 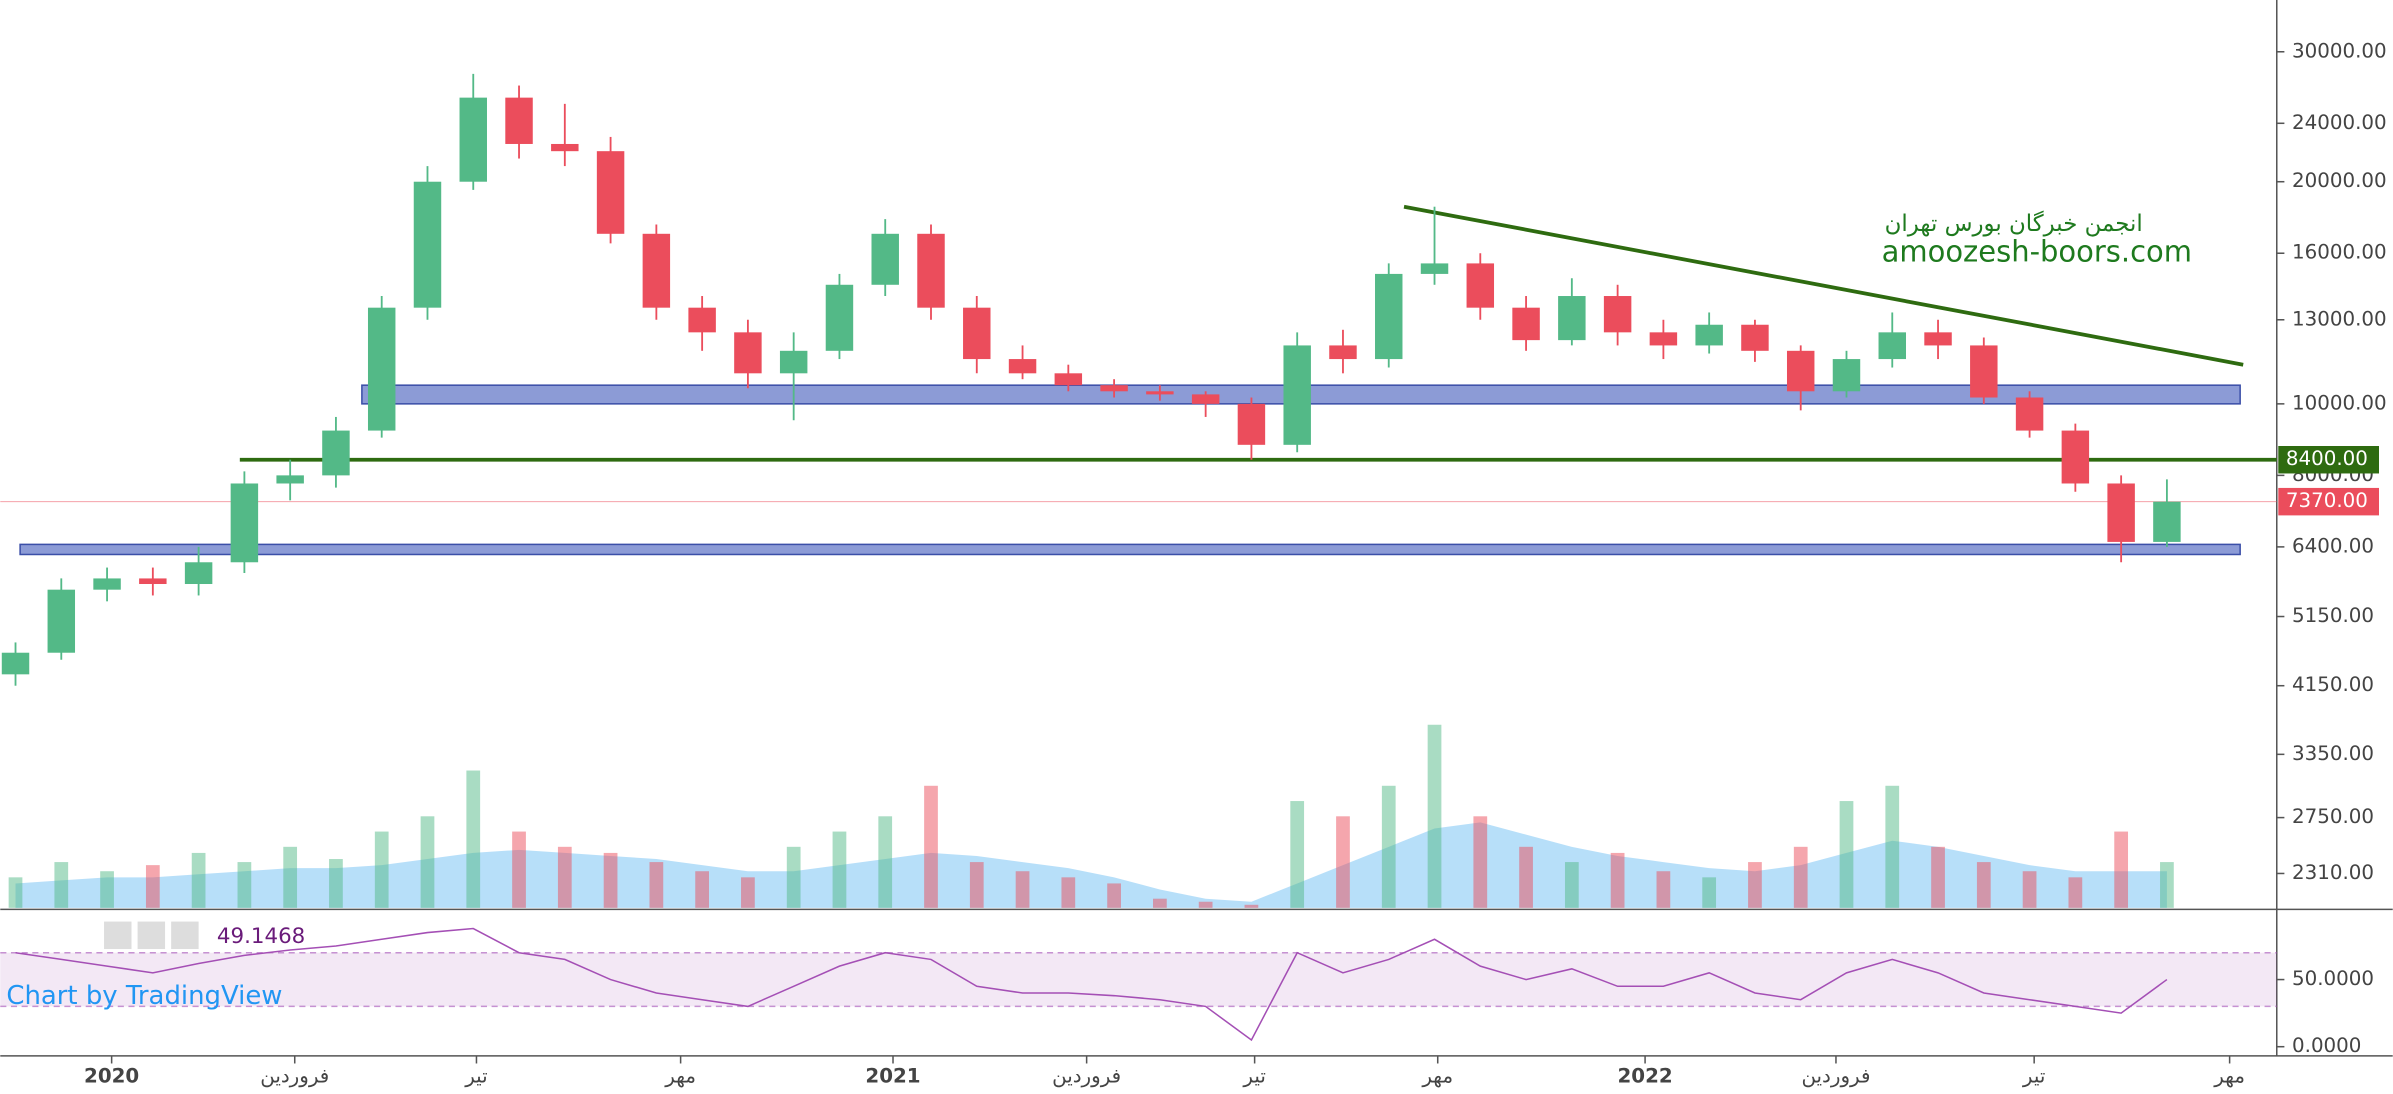 I want to click on y-tick-label: 5150.00, so click(x=2333, y=615).